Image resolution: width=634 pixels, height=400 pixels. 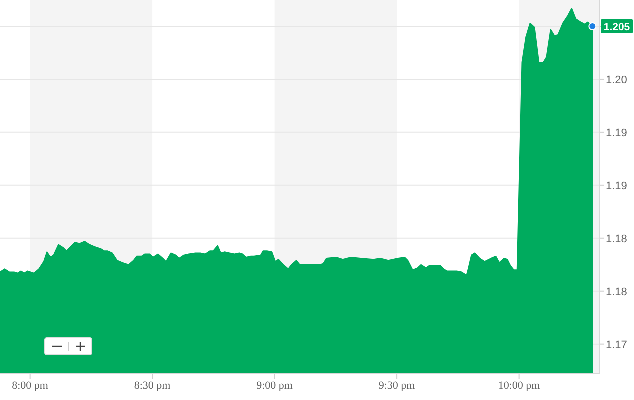 What do you see at coordinates (30, 386) in the screenshot?
I see `x-tick-label: 8:00 pm` at bounding box center [30, 386].